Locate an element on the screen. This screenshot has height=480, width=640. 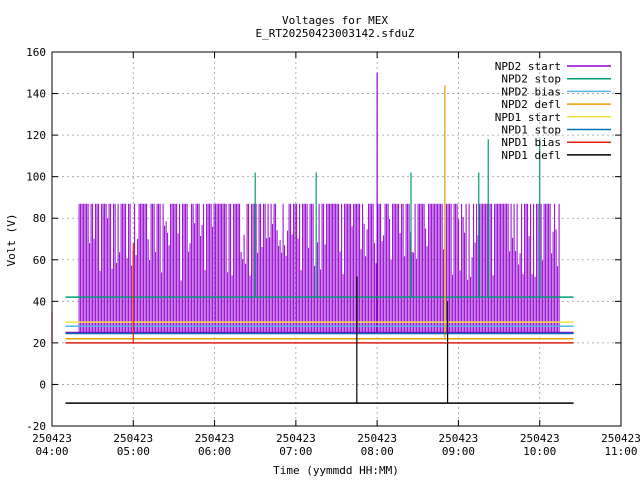
y-tick-label: 0 is located at coordinates (42, 384).